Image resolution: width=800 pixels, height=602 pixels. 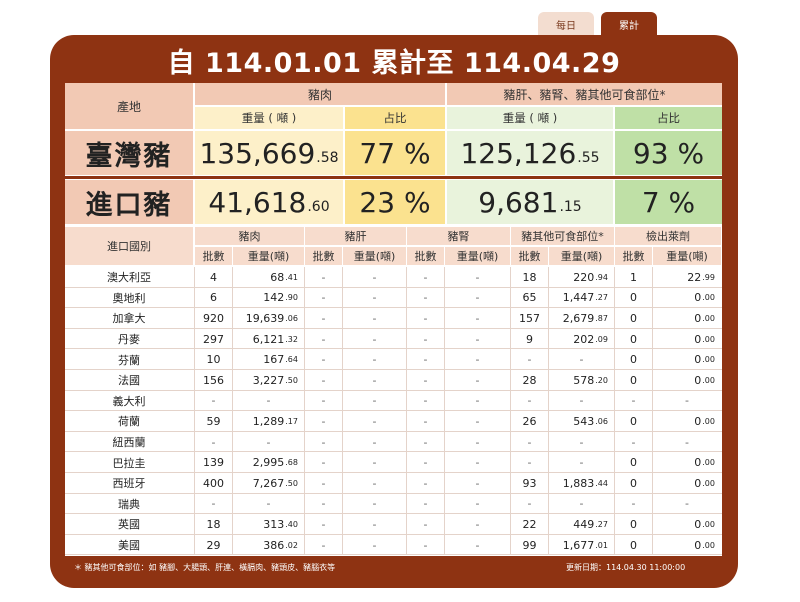 I want to click on origin-label: 臺灣豬, so click(x=129, y=153).